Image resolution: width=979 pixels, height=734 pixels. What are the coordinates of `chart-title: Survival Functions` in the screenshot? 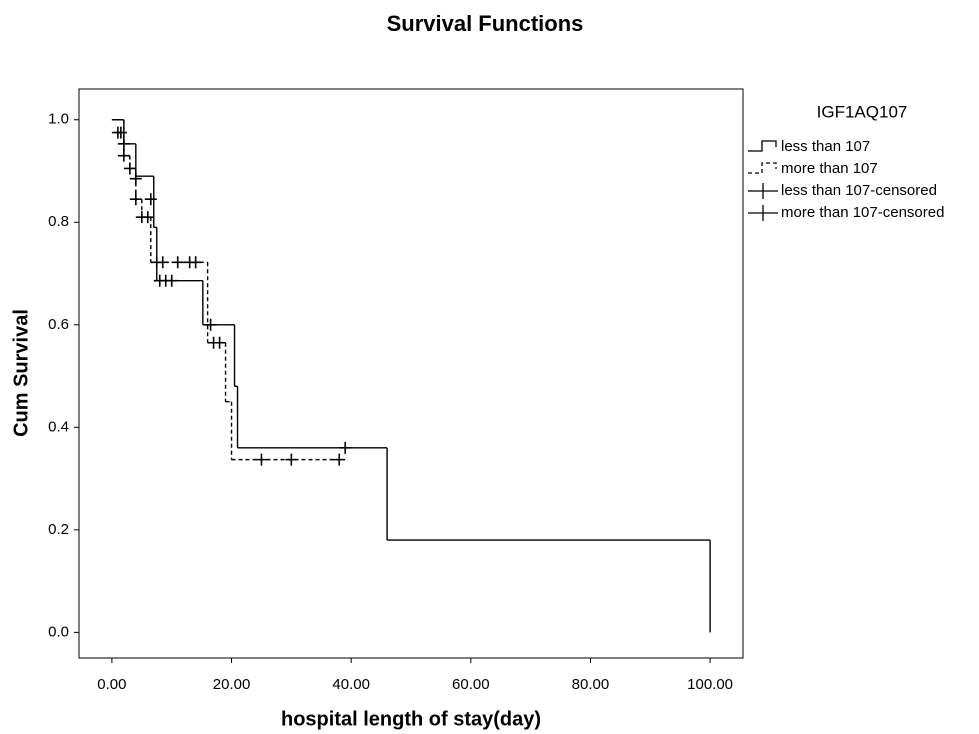 It's located at (485, 23).